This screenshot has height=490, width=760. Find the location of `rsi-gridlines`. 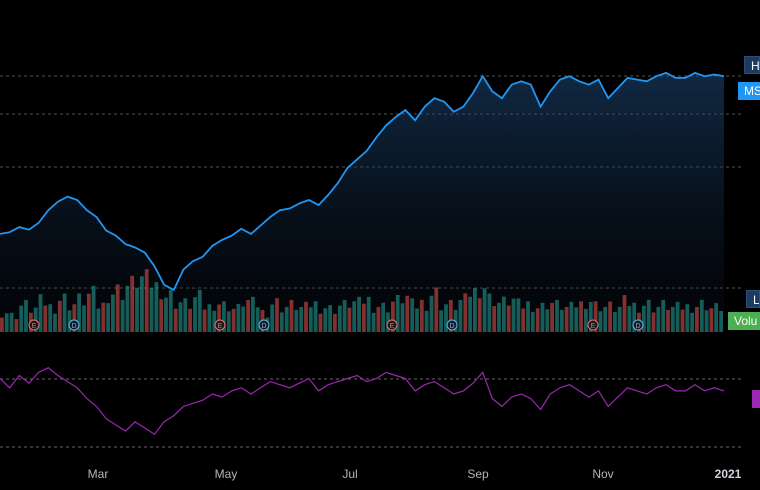

rsi-gridlines is located at coordinates (371, 413).